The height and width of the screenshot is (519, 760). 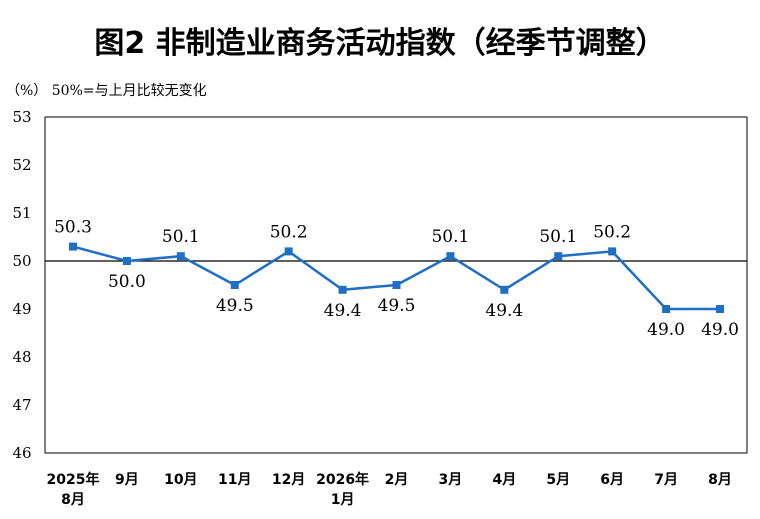 What do you see at coordinates (343, 500) in the screenshot?
I see `x-tick-label: 1月` at bounding box center [343, 500].